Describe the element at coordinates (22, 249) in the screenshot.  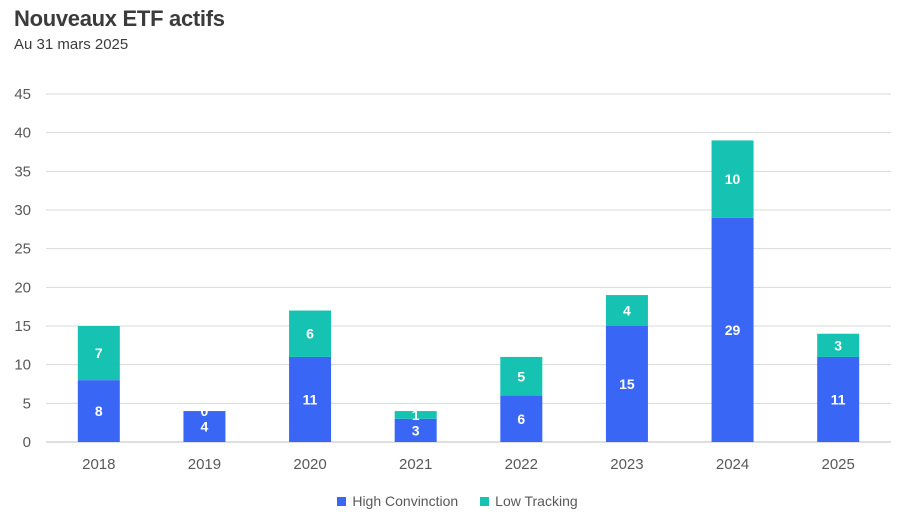
I see `y-tick-label: 25` at that location.